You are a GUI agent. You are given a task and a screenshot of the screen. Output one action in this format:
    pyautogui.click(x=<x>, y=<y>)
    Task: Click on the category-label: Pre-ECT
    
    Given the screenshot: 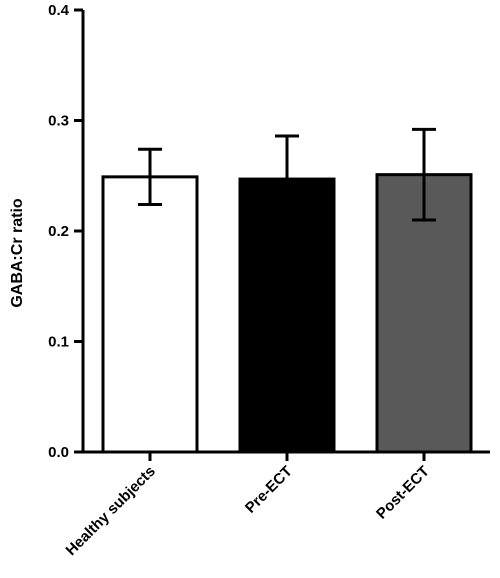 What is the action you would take?
    pyautogui.click(x=269, y=490)
    